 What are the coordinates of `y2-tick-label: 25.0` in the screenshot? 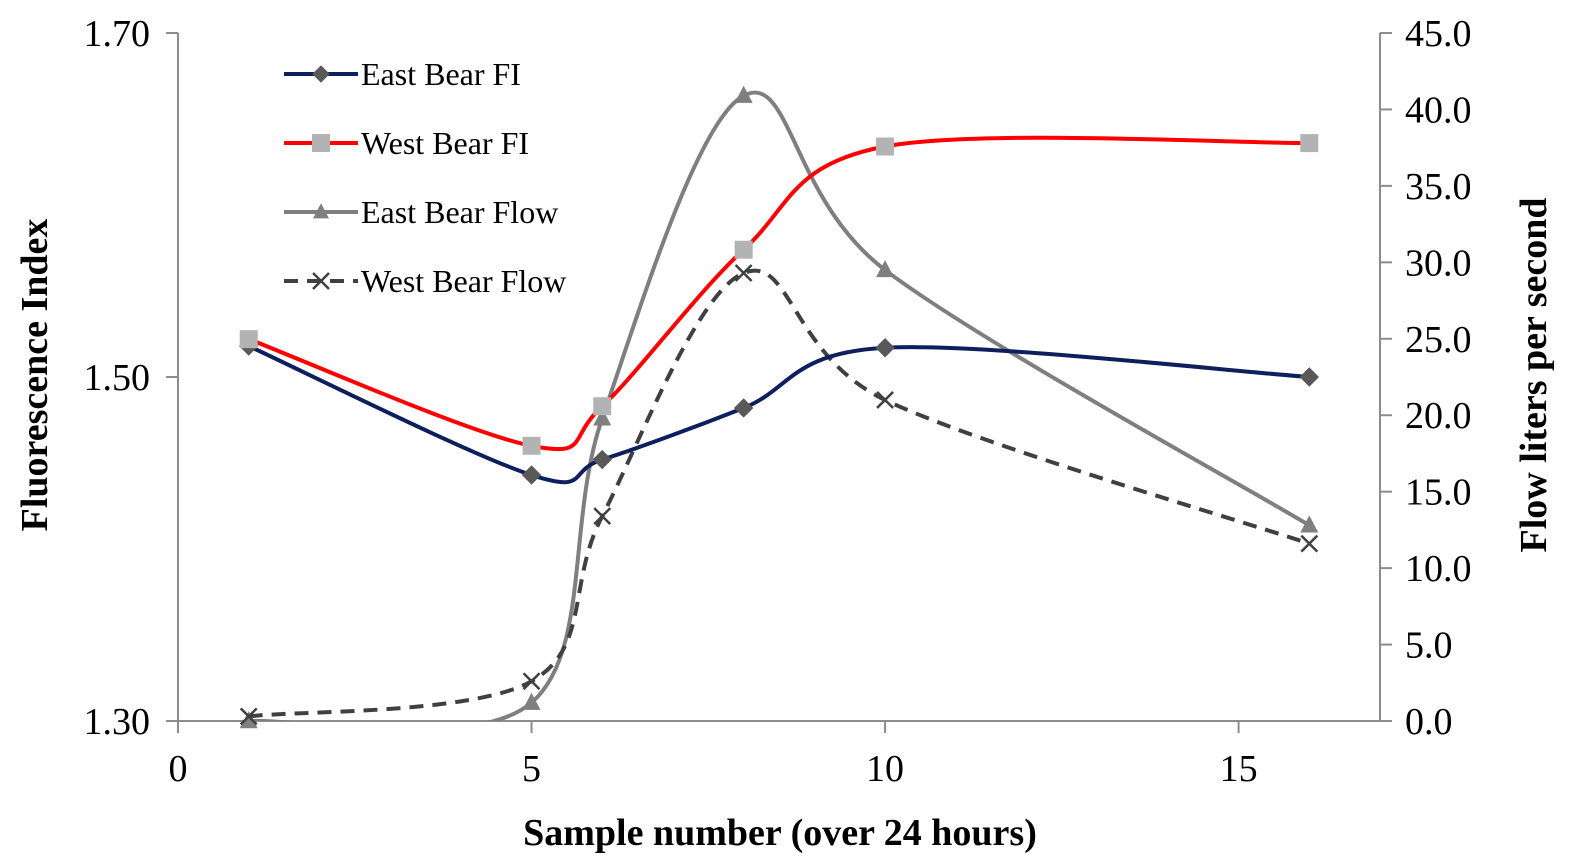 It's located at (1438, 340).